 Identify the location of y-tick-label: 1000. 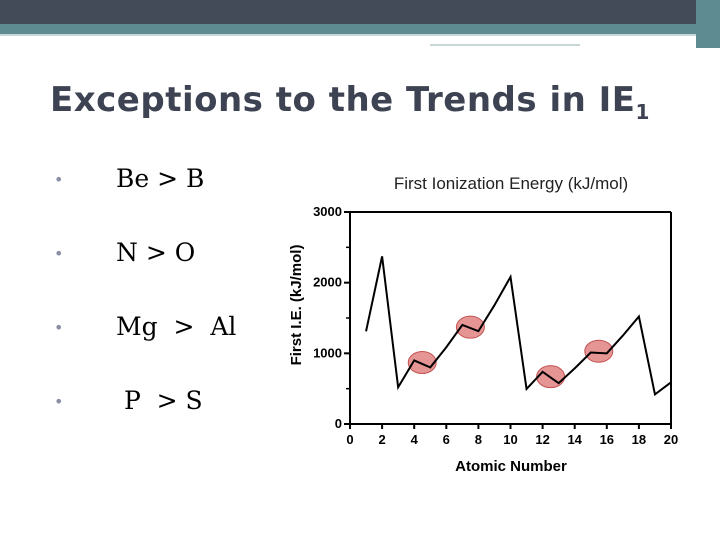
(327, 352).